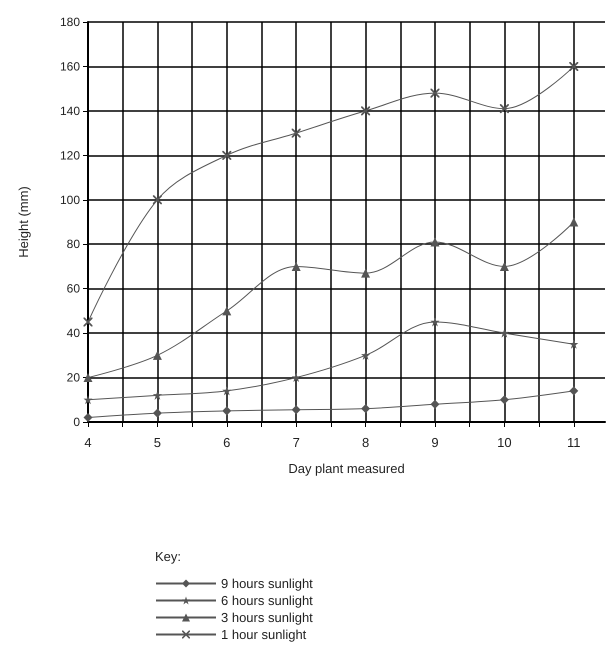 This screenshot has width=607, height=658. Describe the element at coordinates (73, 244) in the screenshot. I see `y-tick-label: 80` at that location.